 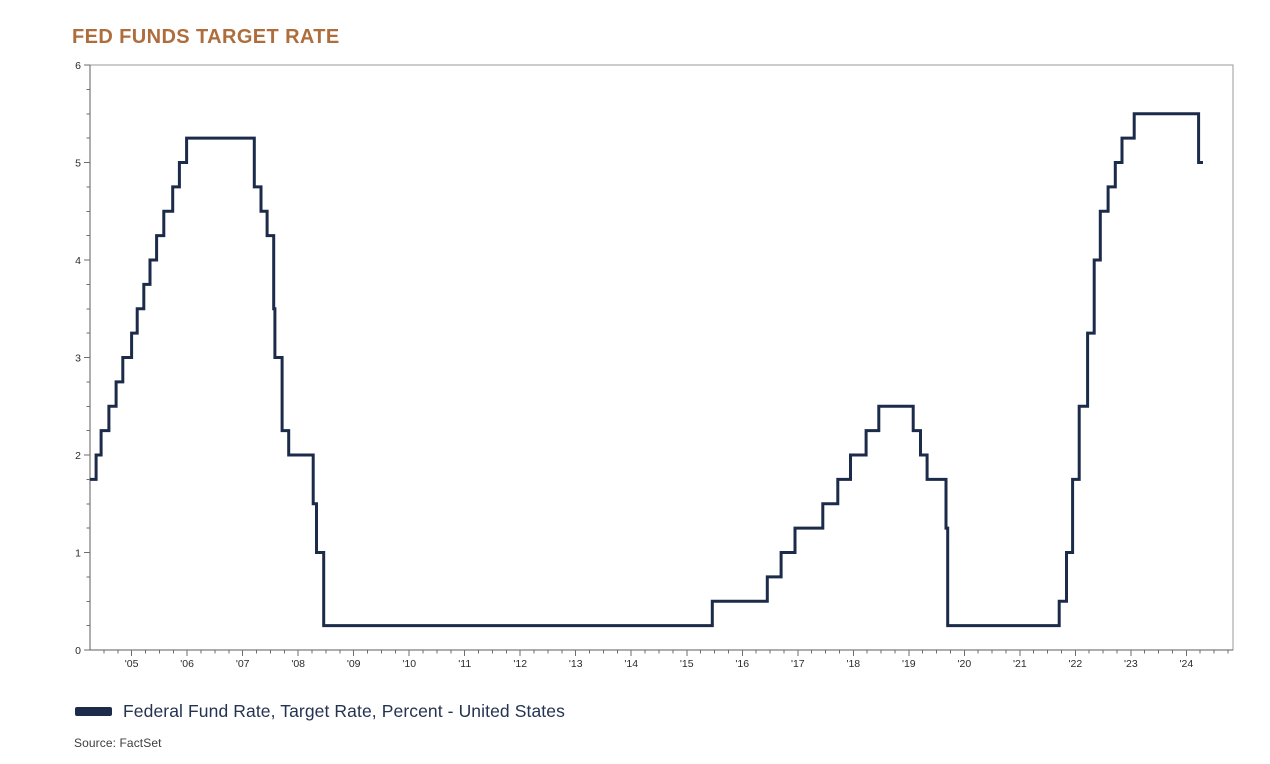 What do you see at coordinates (78, 651) in the screenshot?
I see `svg-text: 0` at bounding box center [78, 651].